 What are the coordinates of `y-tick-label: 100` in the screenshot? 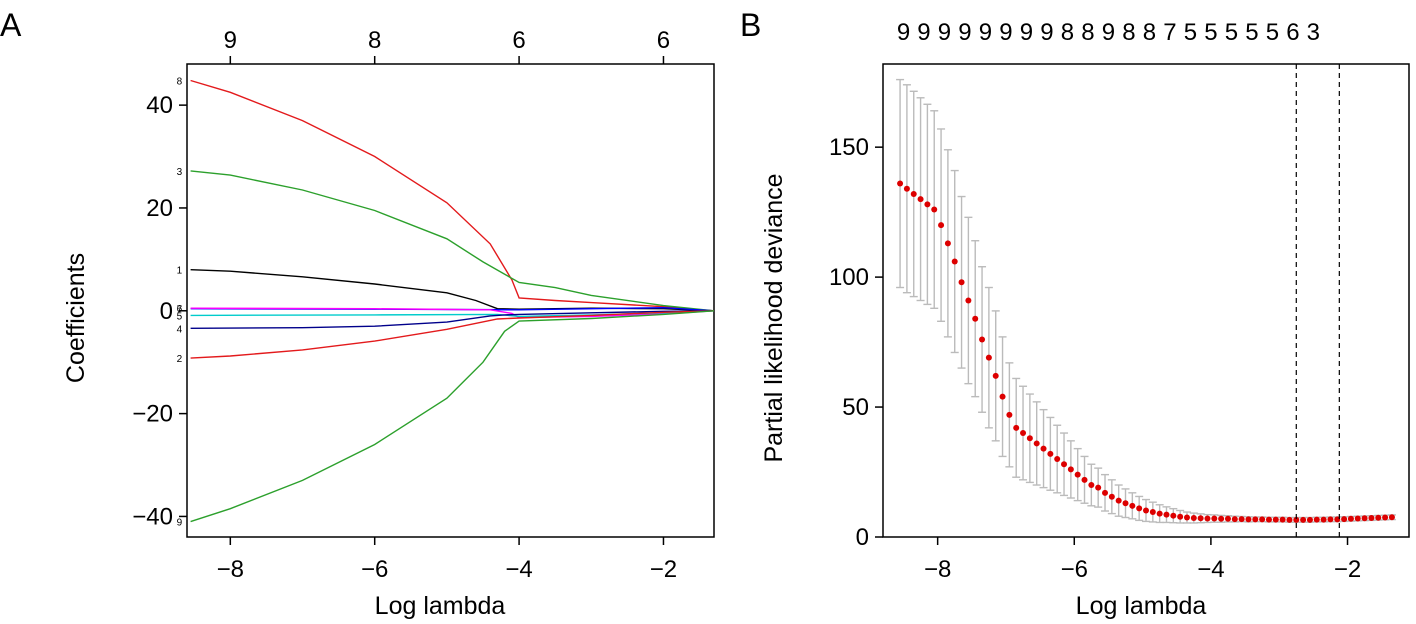 It's located at (849, 277).